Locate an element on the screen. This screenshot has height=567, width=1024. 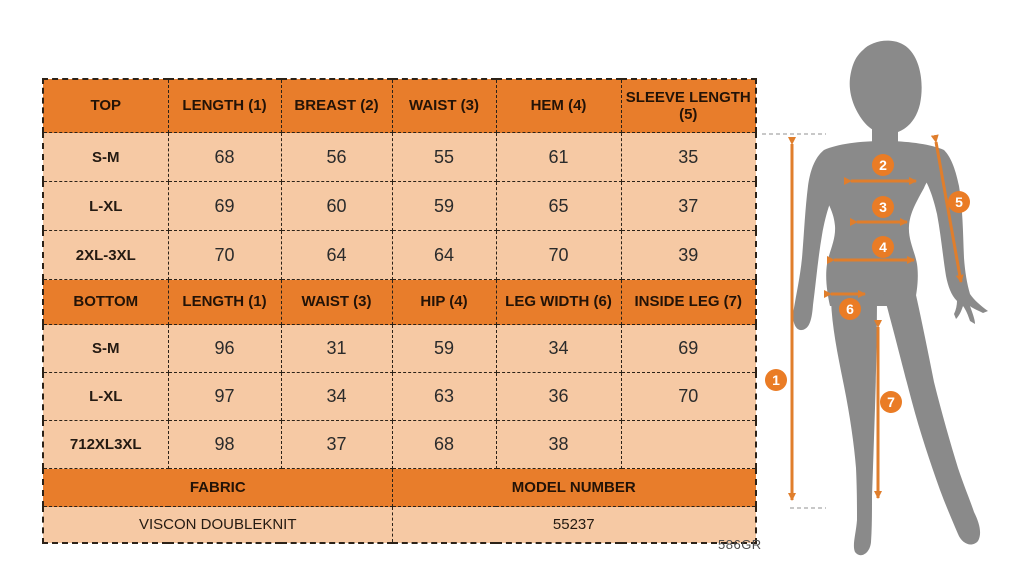
marker-number-3: 3 is located at coordinates (883, 207).